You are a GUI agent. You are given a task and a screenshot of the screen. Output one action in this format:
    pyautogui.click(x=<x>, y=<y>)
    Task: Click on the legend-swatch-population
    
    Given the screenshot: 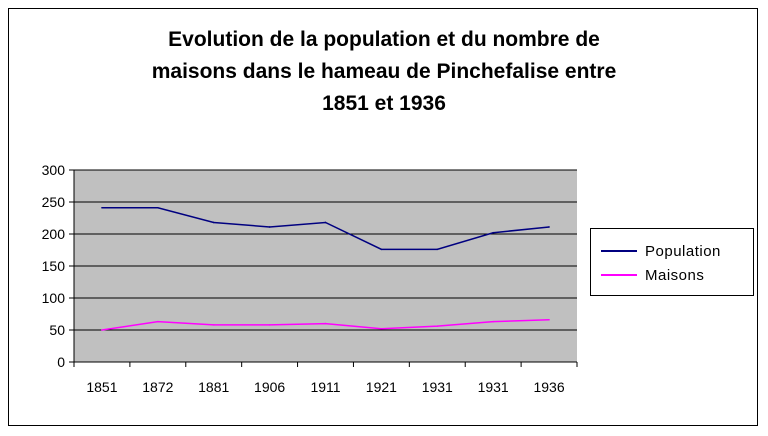 What is the action you would take?
    pyautogui.click(x=619, y=251)
    